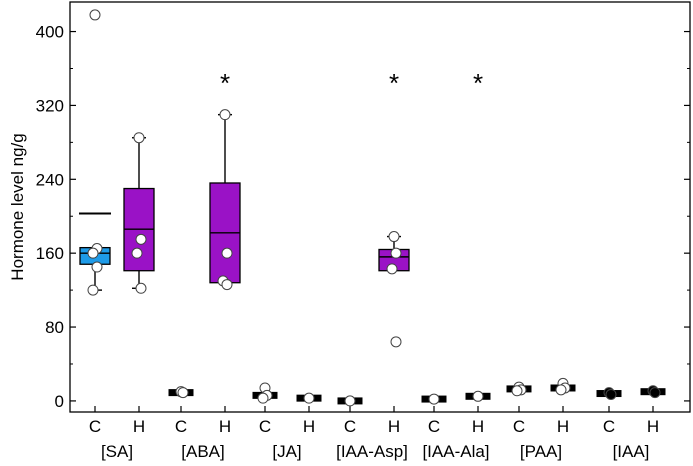 Image resolution: width=693 pixels, height=466 pixels. Describe the element at coordinates (117, 451) in the screenshot. I see `x-group-label: [SA]` at that location.